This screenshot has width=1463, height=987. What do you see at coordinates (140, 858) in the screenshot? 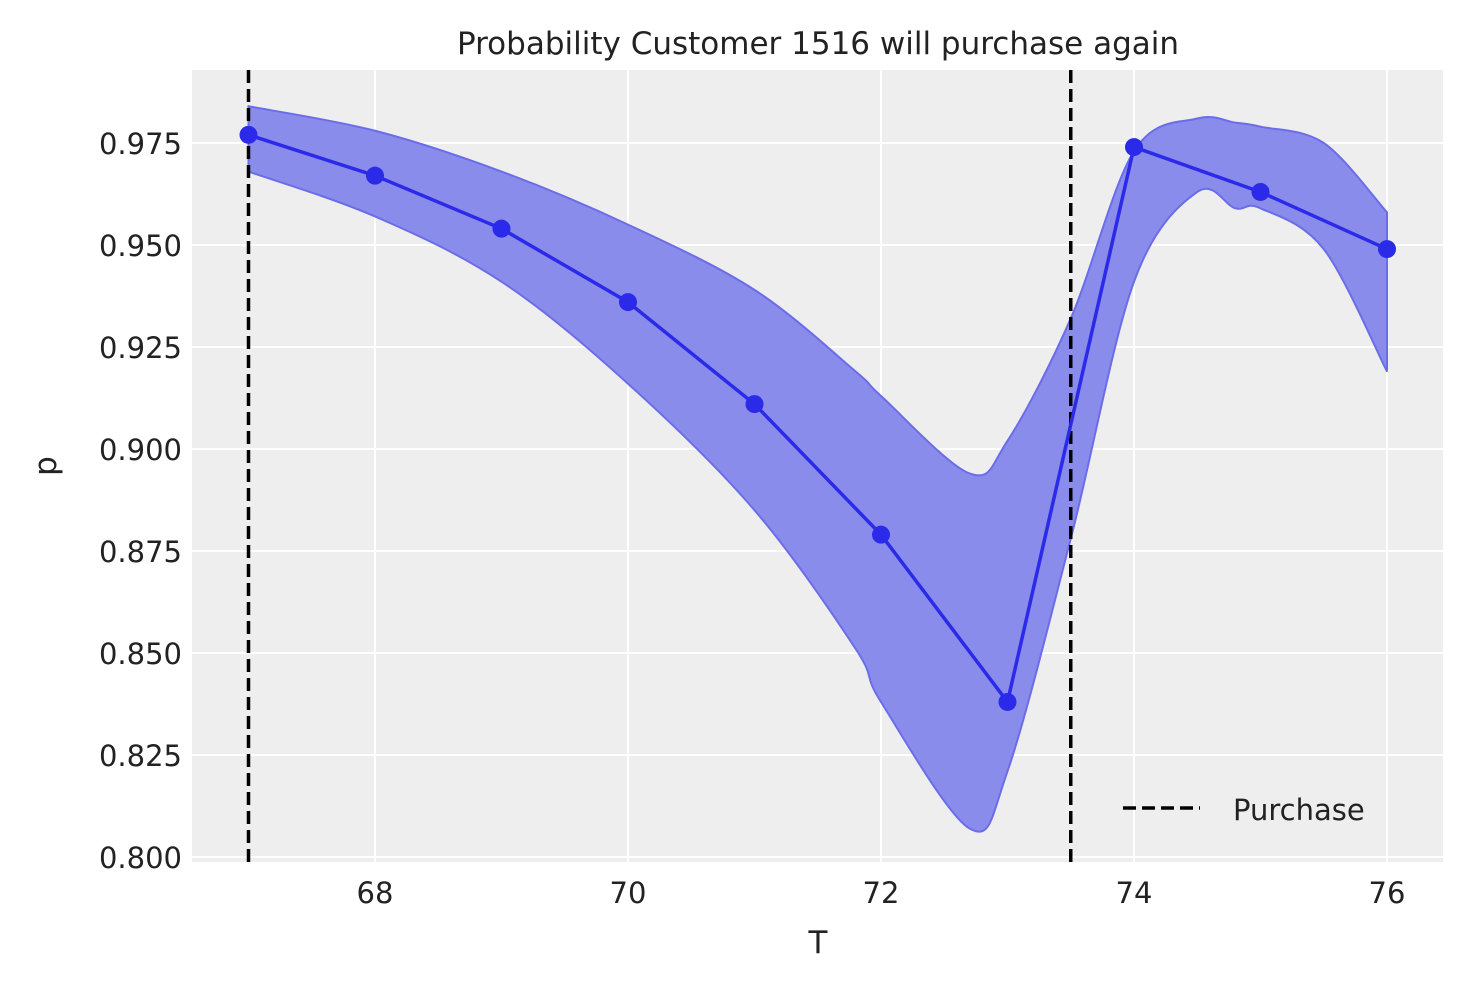
I see `y-tick-label: 0.800` at bounding box center [140, 858].